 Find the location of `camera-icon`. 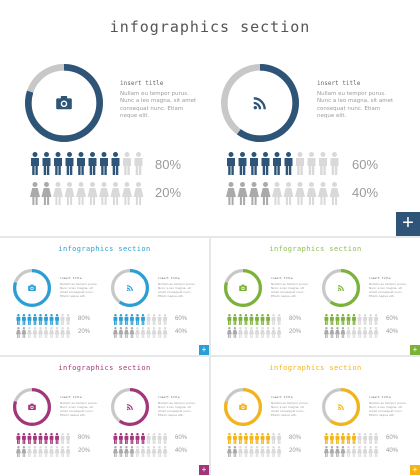

camera-icon is located at coordinates (243, 407).